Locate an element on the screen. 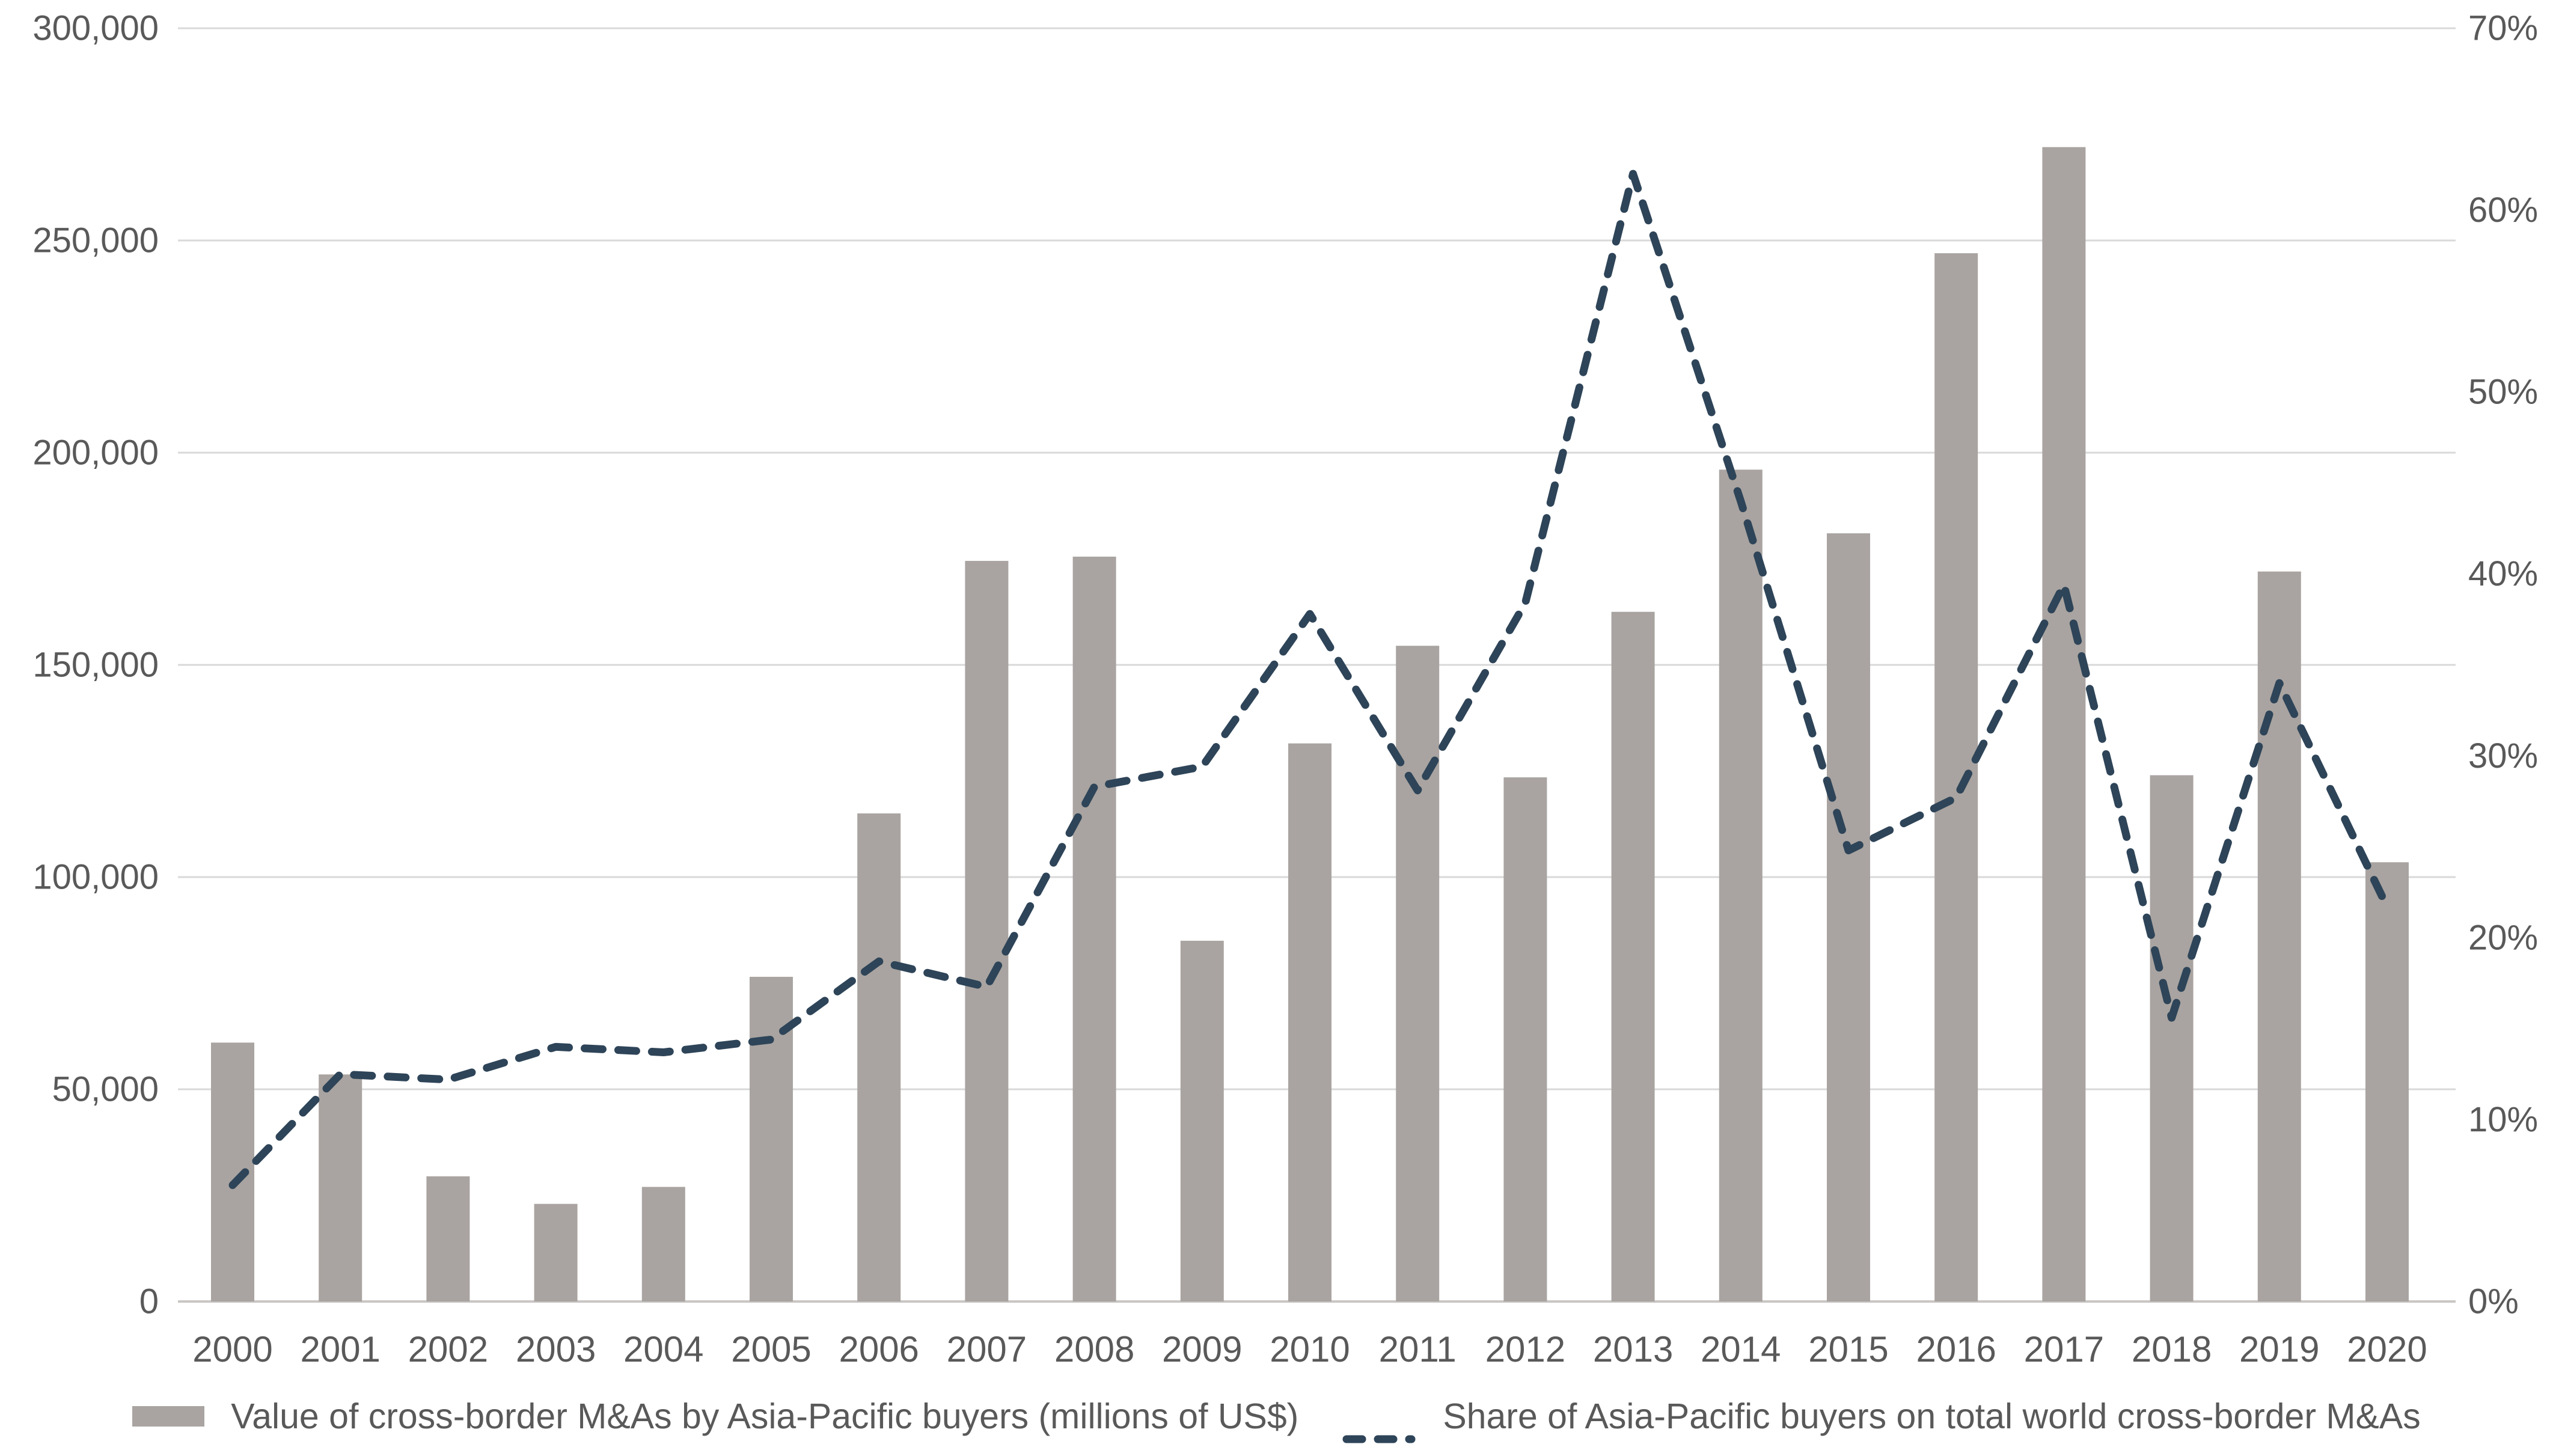 This screenshot has width=2553, height=1456. bar-2009 is located at coordinates (1202, 1121).